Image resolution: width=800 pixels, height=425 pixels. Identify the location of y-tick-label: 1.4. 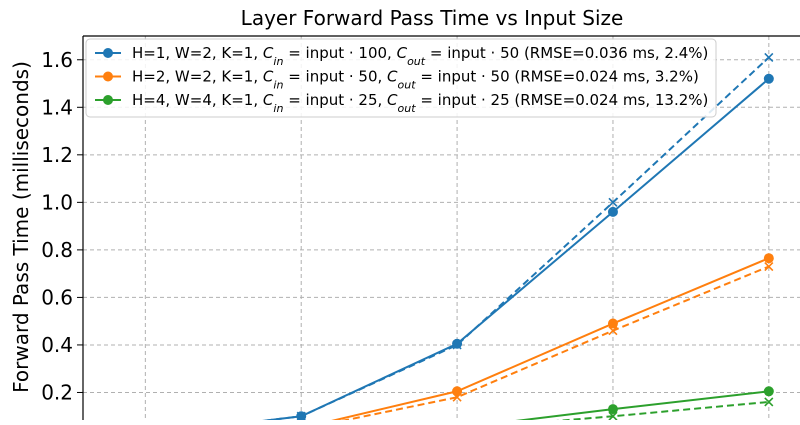
(57, 107).